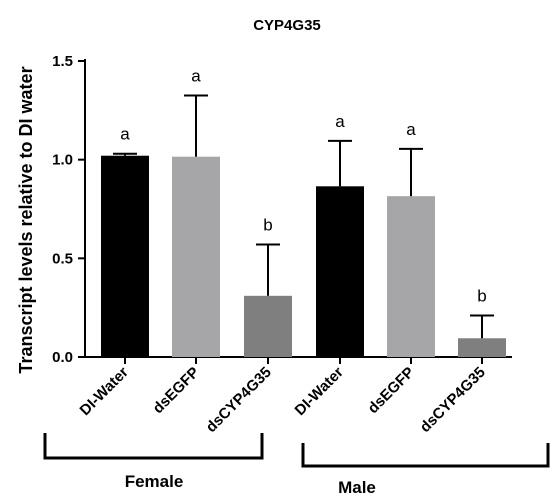 This screenshot has height=503, width=550. What do you see at coordinates (62, 357) in the screenshot?
I see `y-tick-label: 0.0` at bounding box center [62, 357].